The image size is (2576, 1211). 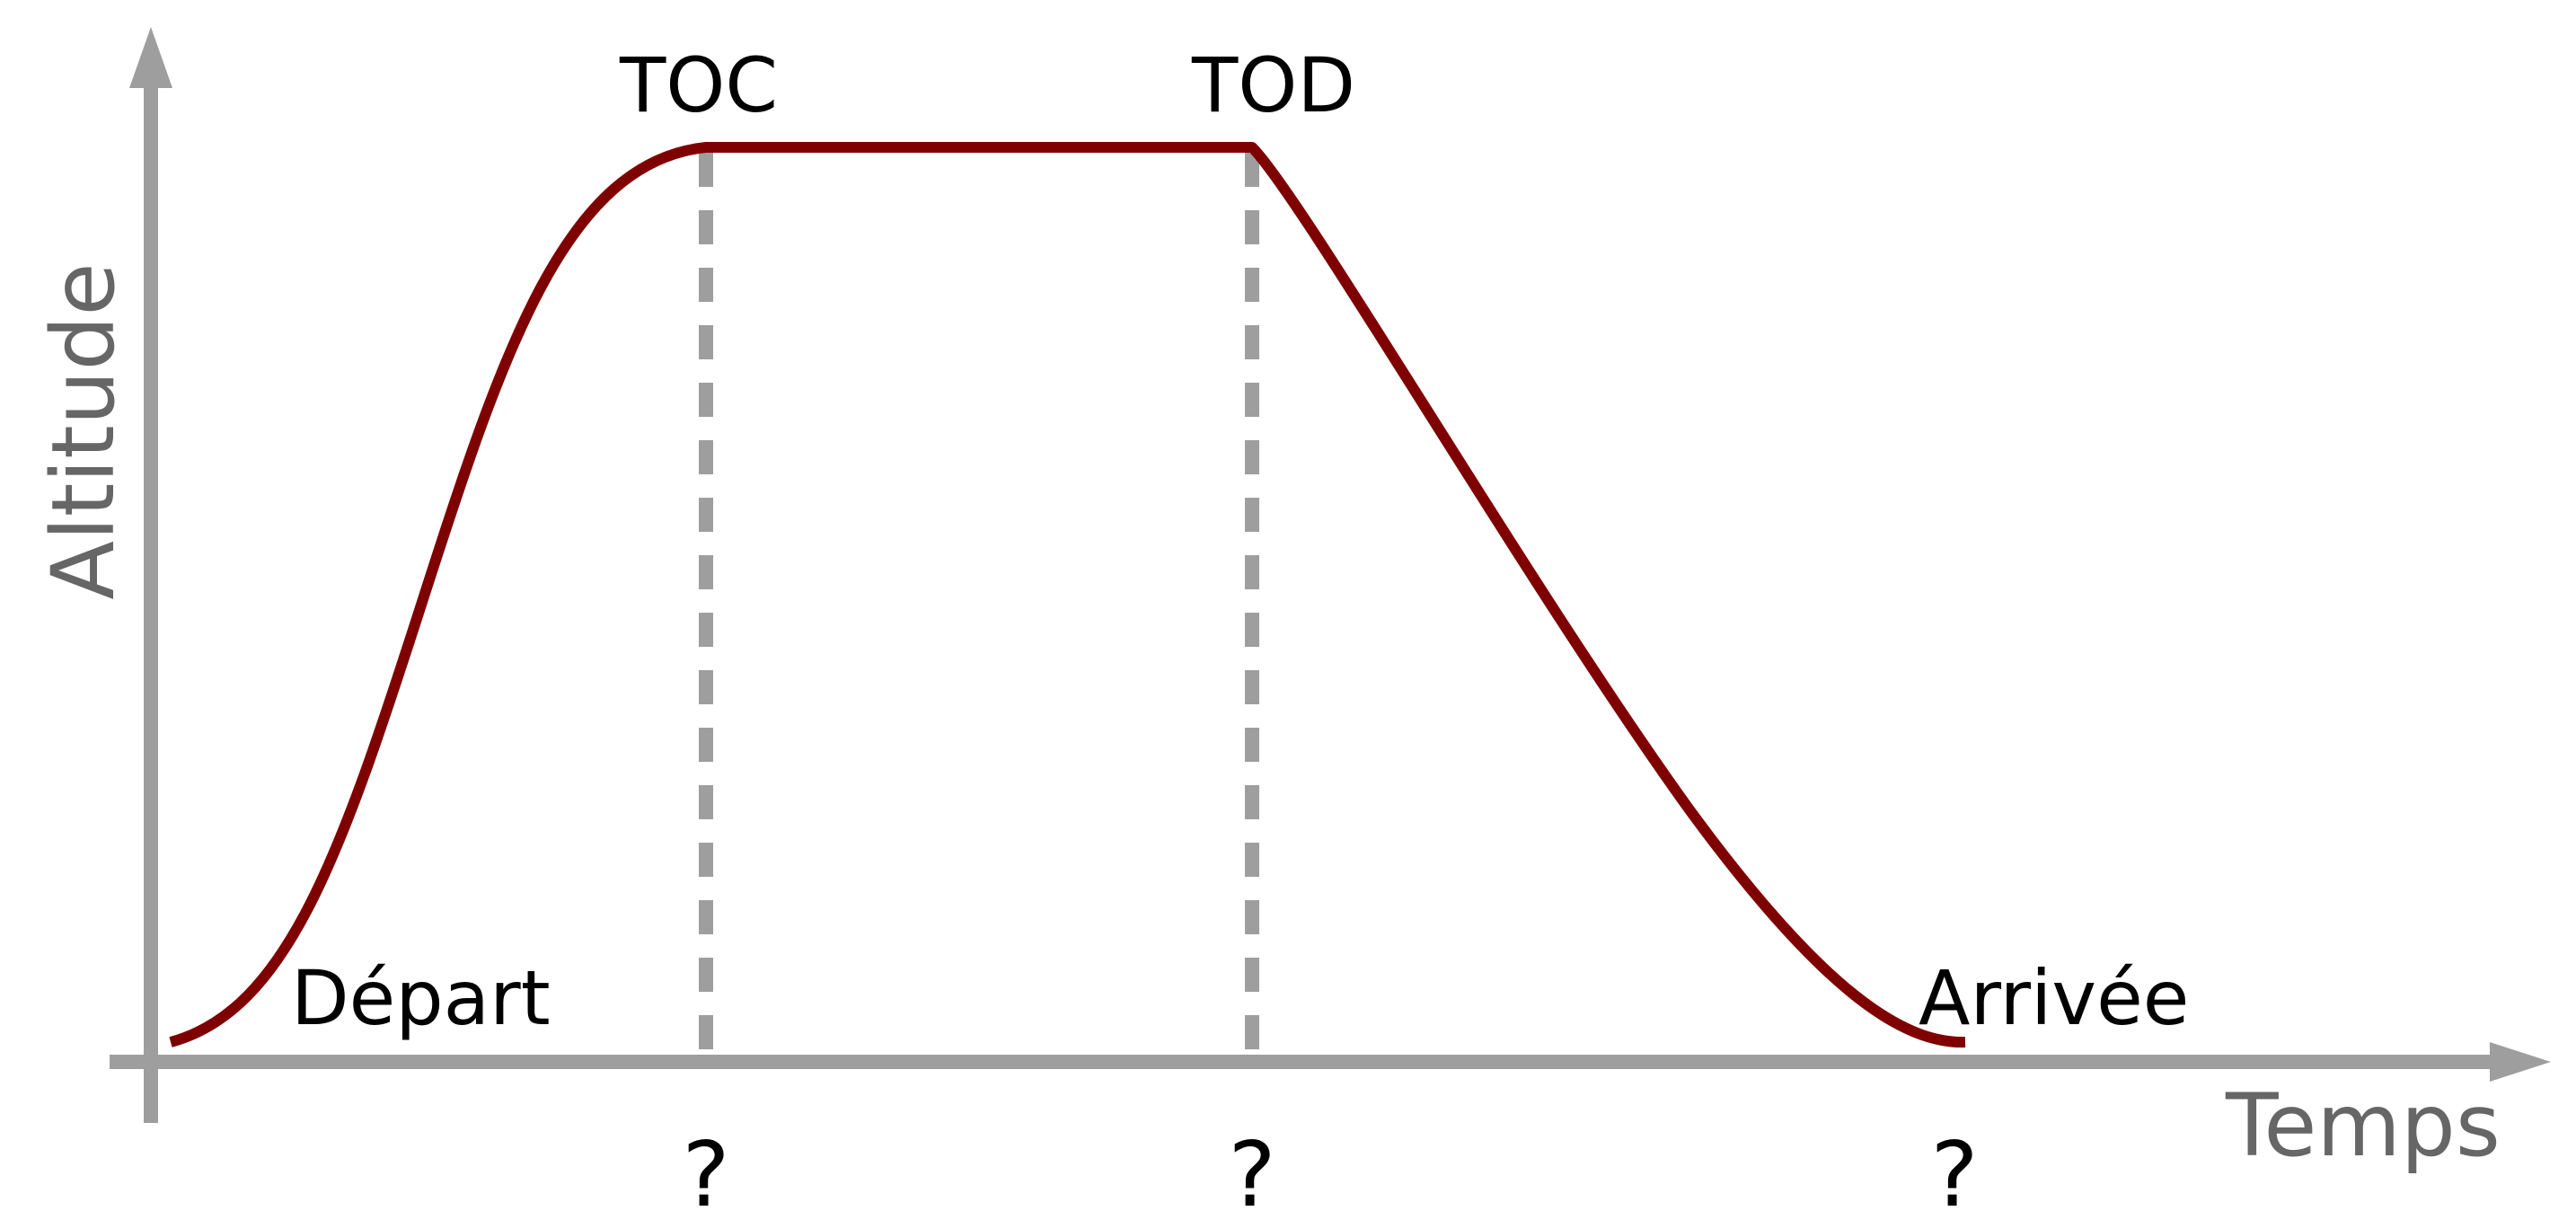 What do you see at coordinates (150, 58) in the screenshot?
I see `y-axis-arrowhead` at bounding box center [150, 58].